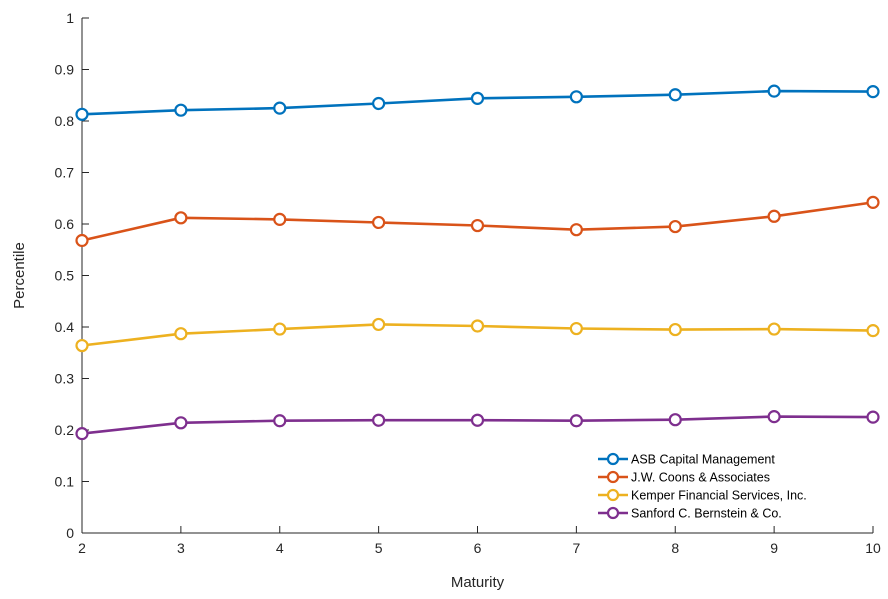 Image resolution: width=888 pixels, height=599 pixels. I want to click on y-tick-label: 0.2, so click(65, 430).